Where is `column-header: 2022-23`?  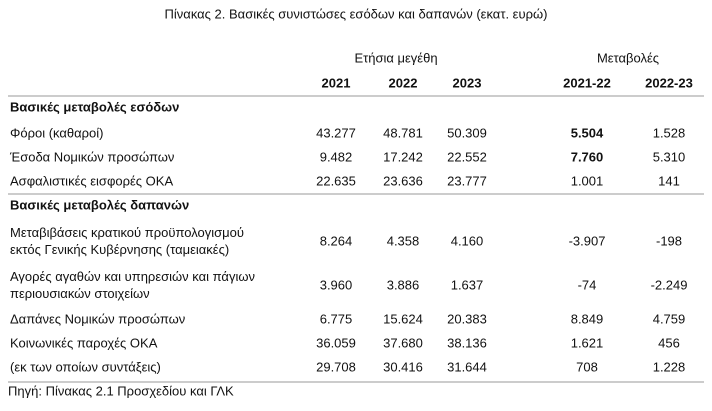 column-header: 2022-23 is located at coordinates (669, 82).